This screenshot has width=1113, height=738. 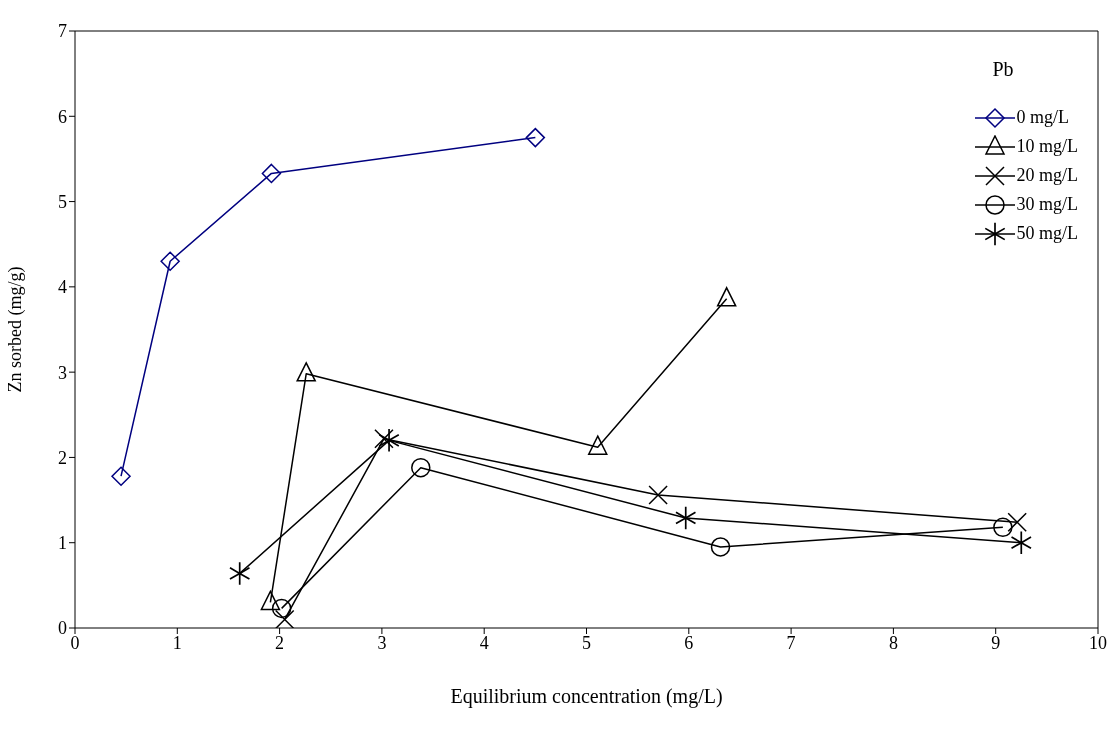 I want to click on x-axis-title: Equilibrium concentration (mg/L), so click(x=586, y=696).